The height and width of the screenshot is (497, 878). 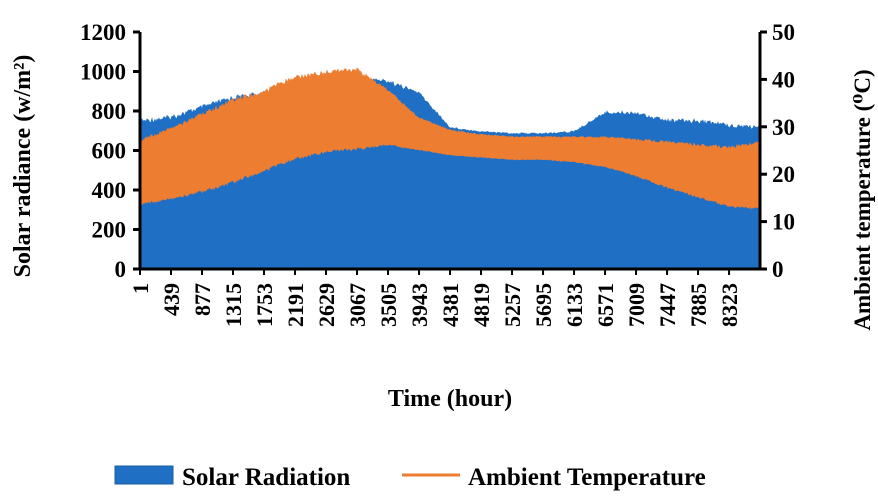 I want to click on x-tick-label: 7447, so click(x=667, y=305).